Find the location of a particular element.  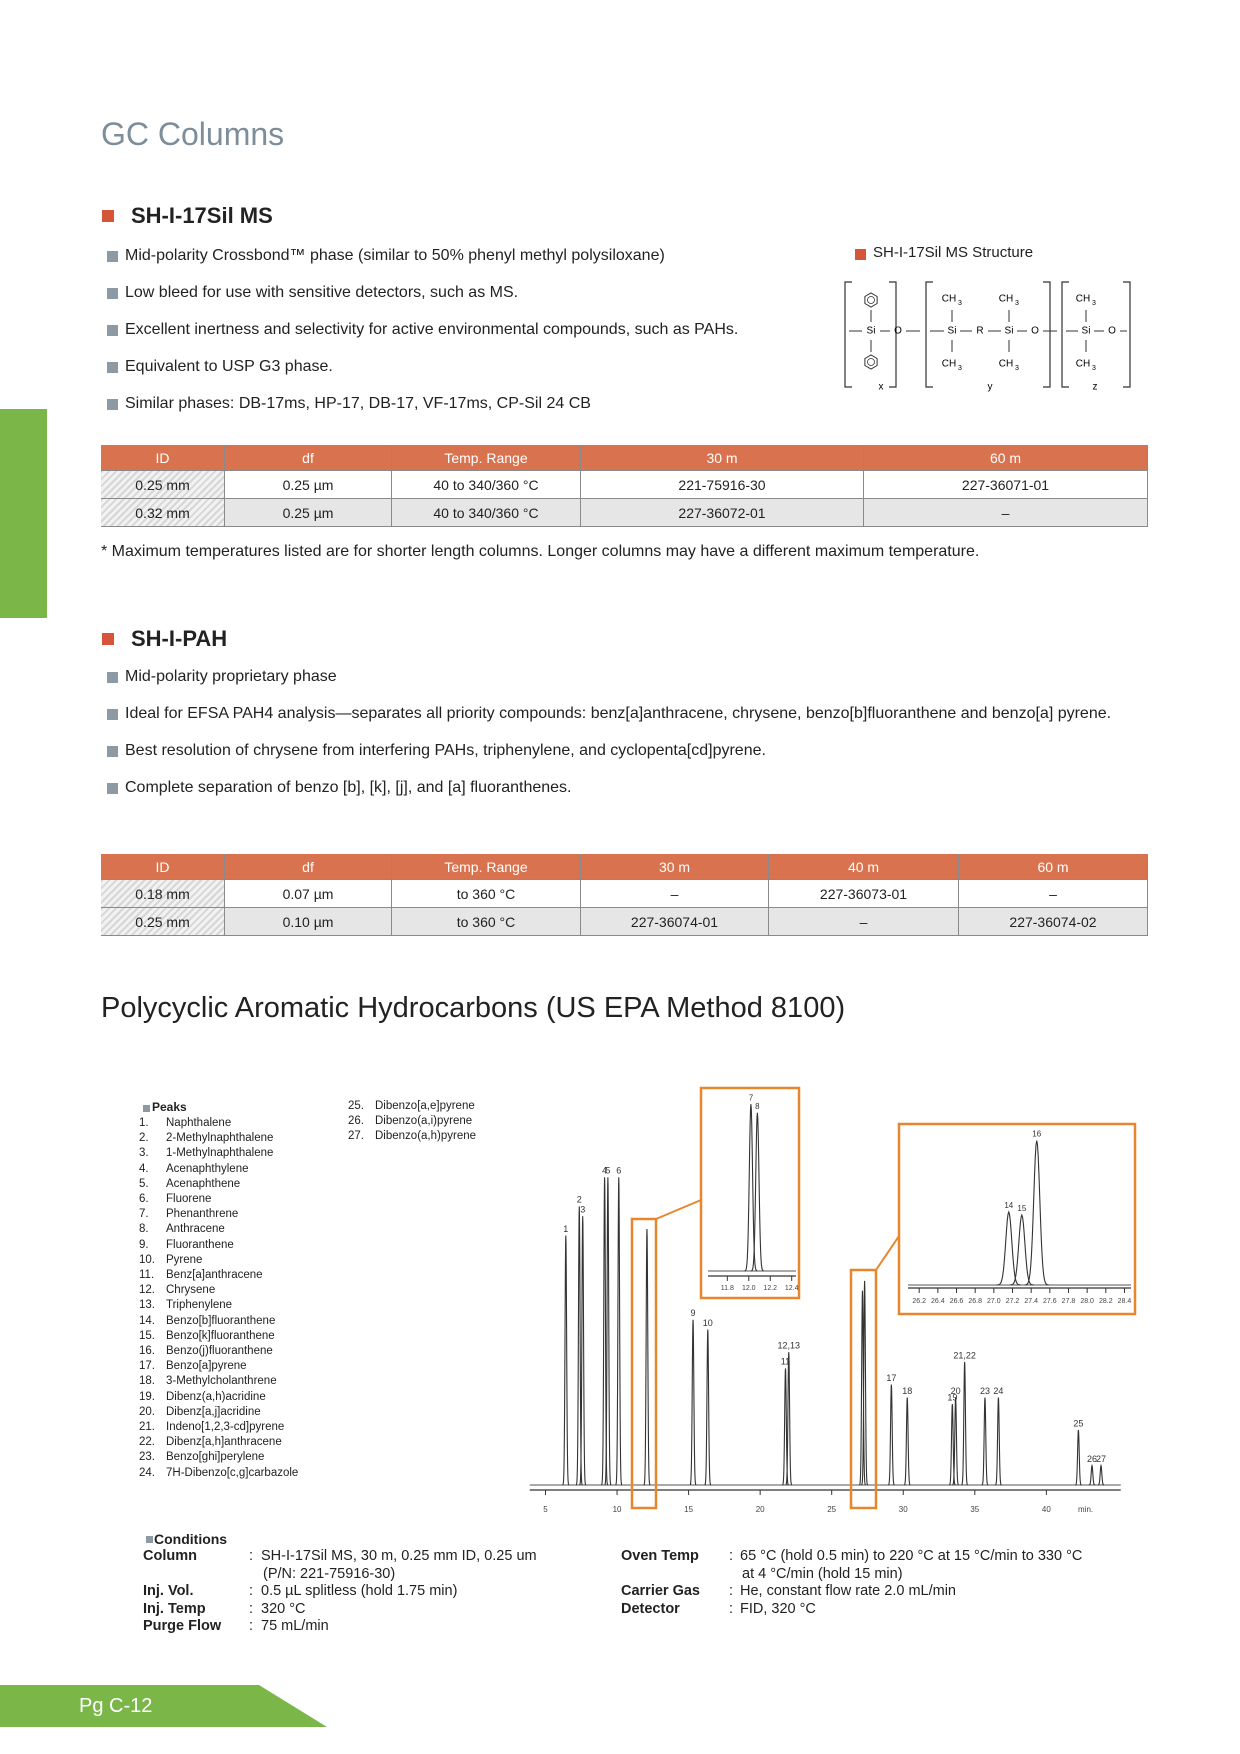

peak-number: 19. is located at coordinates (147, 1396).